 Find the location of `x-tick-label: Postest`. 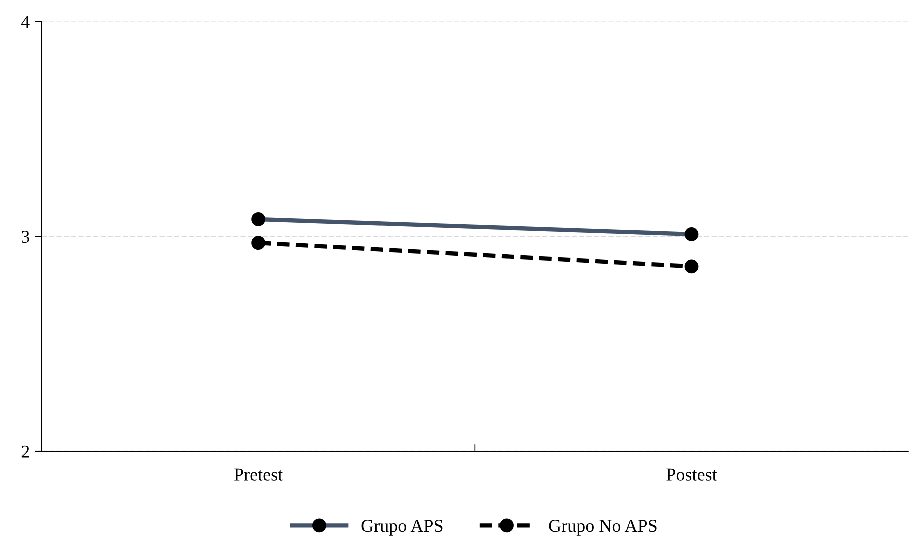

x-tick-label: Postest is located at coordinates (692, 474).